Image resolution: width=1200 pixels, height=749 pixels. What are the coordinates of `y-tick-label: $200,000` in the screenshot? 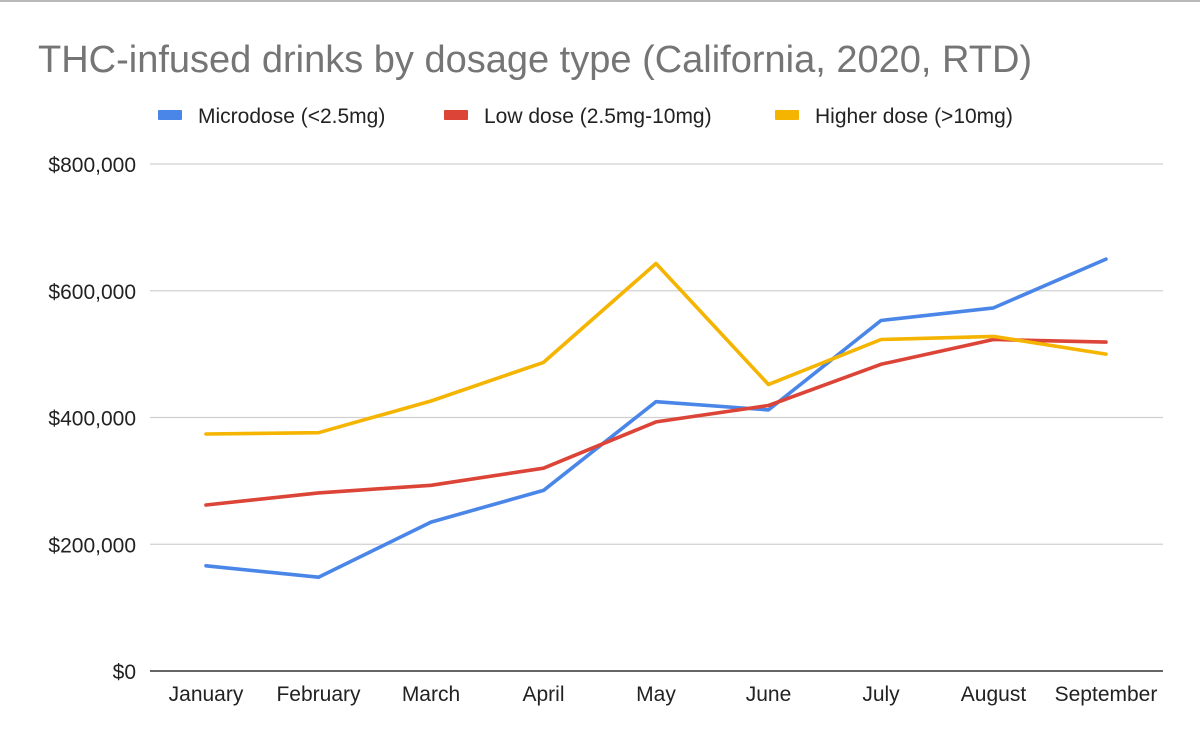 It's located at (92, 545).